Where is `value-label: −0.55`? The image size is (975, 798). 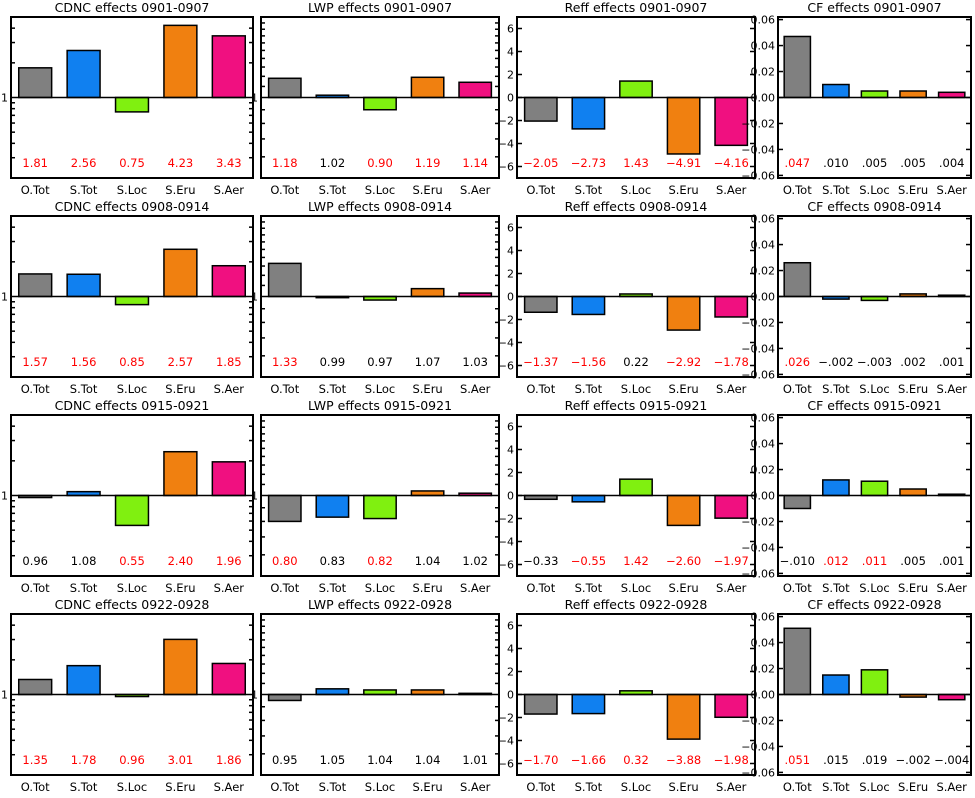 value-label: −0.55 is located at coordinates (588, 561).